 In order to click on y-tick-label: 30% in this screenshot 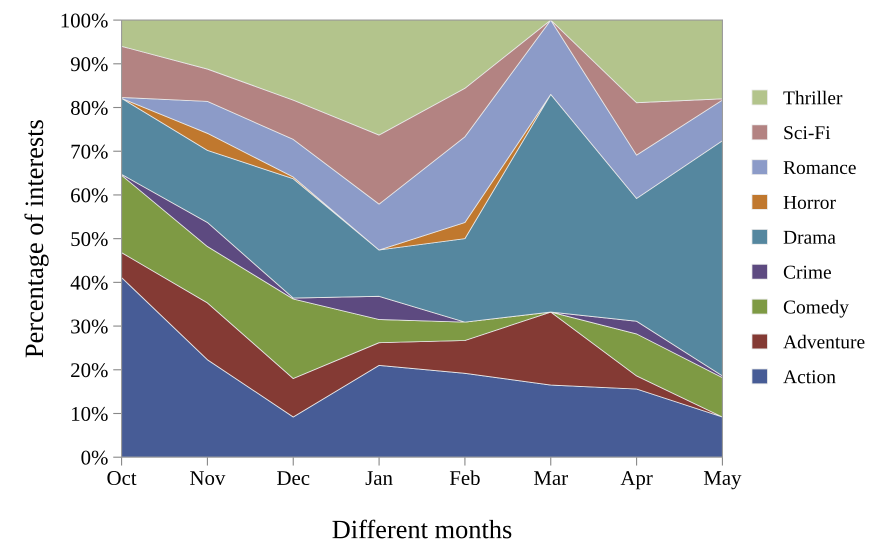, I will do `click(89, 326)`.